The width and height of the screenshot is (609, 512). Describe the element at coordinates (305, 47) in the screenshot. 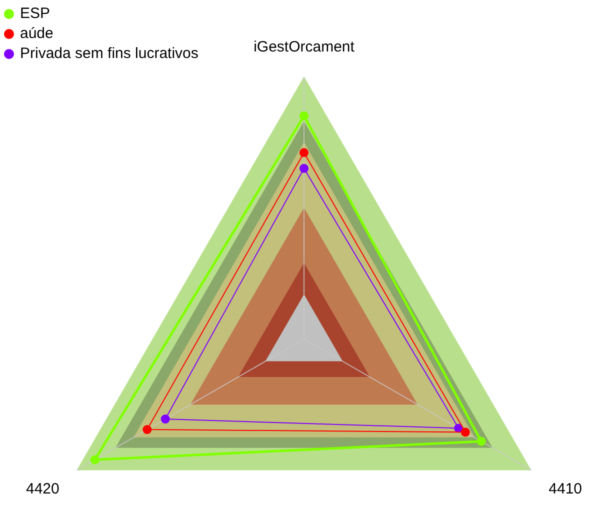

I see `spoke-label: iGestOrcament` at that location.